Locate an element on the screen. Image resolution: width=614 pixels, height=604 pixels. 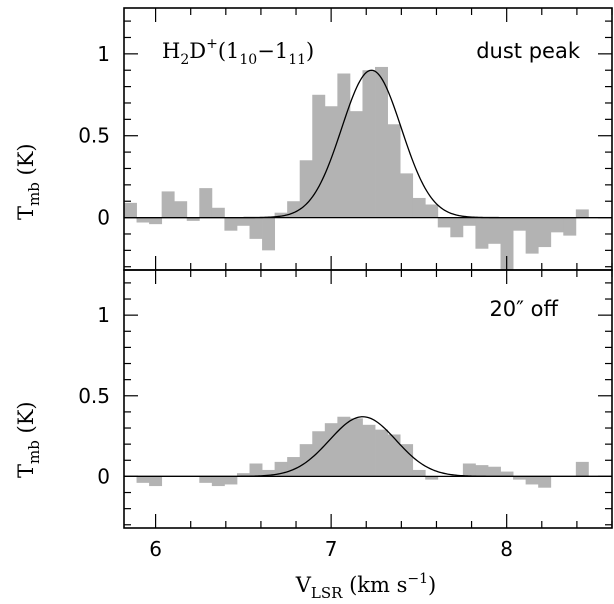
bottom-y-tick-label: 1 is located at coordinates (103, 315).